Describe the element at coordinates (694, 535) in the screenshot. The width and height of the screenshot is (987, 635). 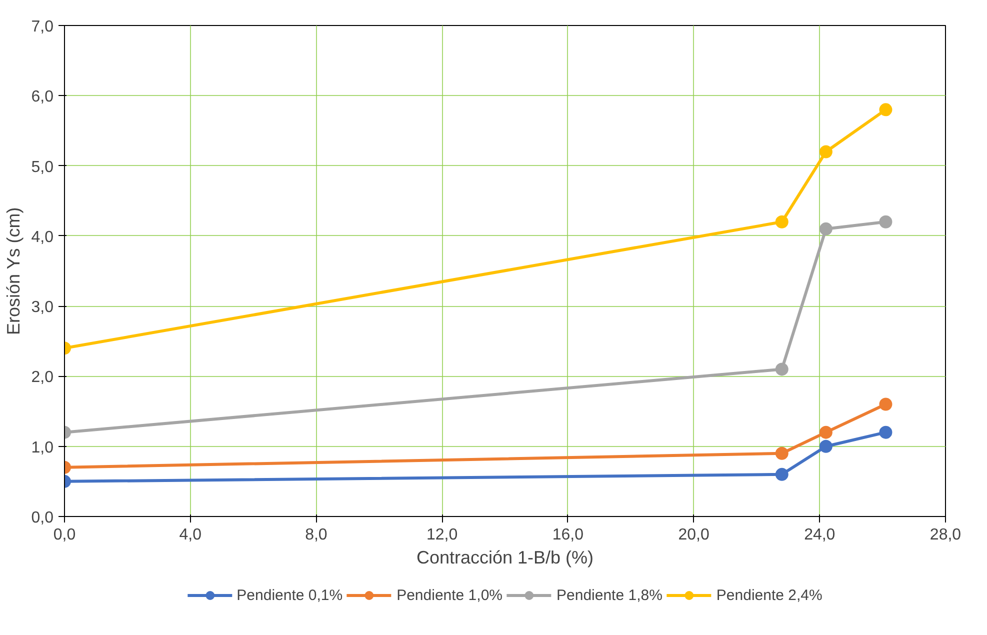
I see `x-tick-label: 20,0` at that location.